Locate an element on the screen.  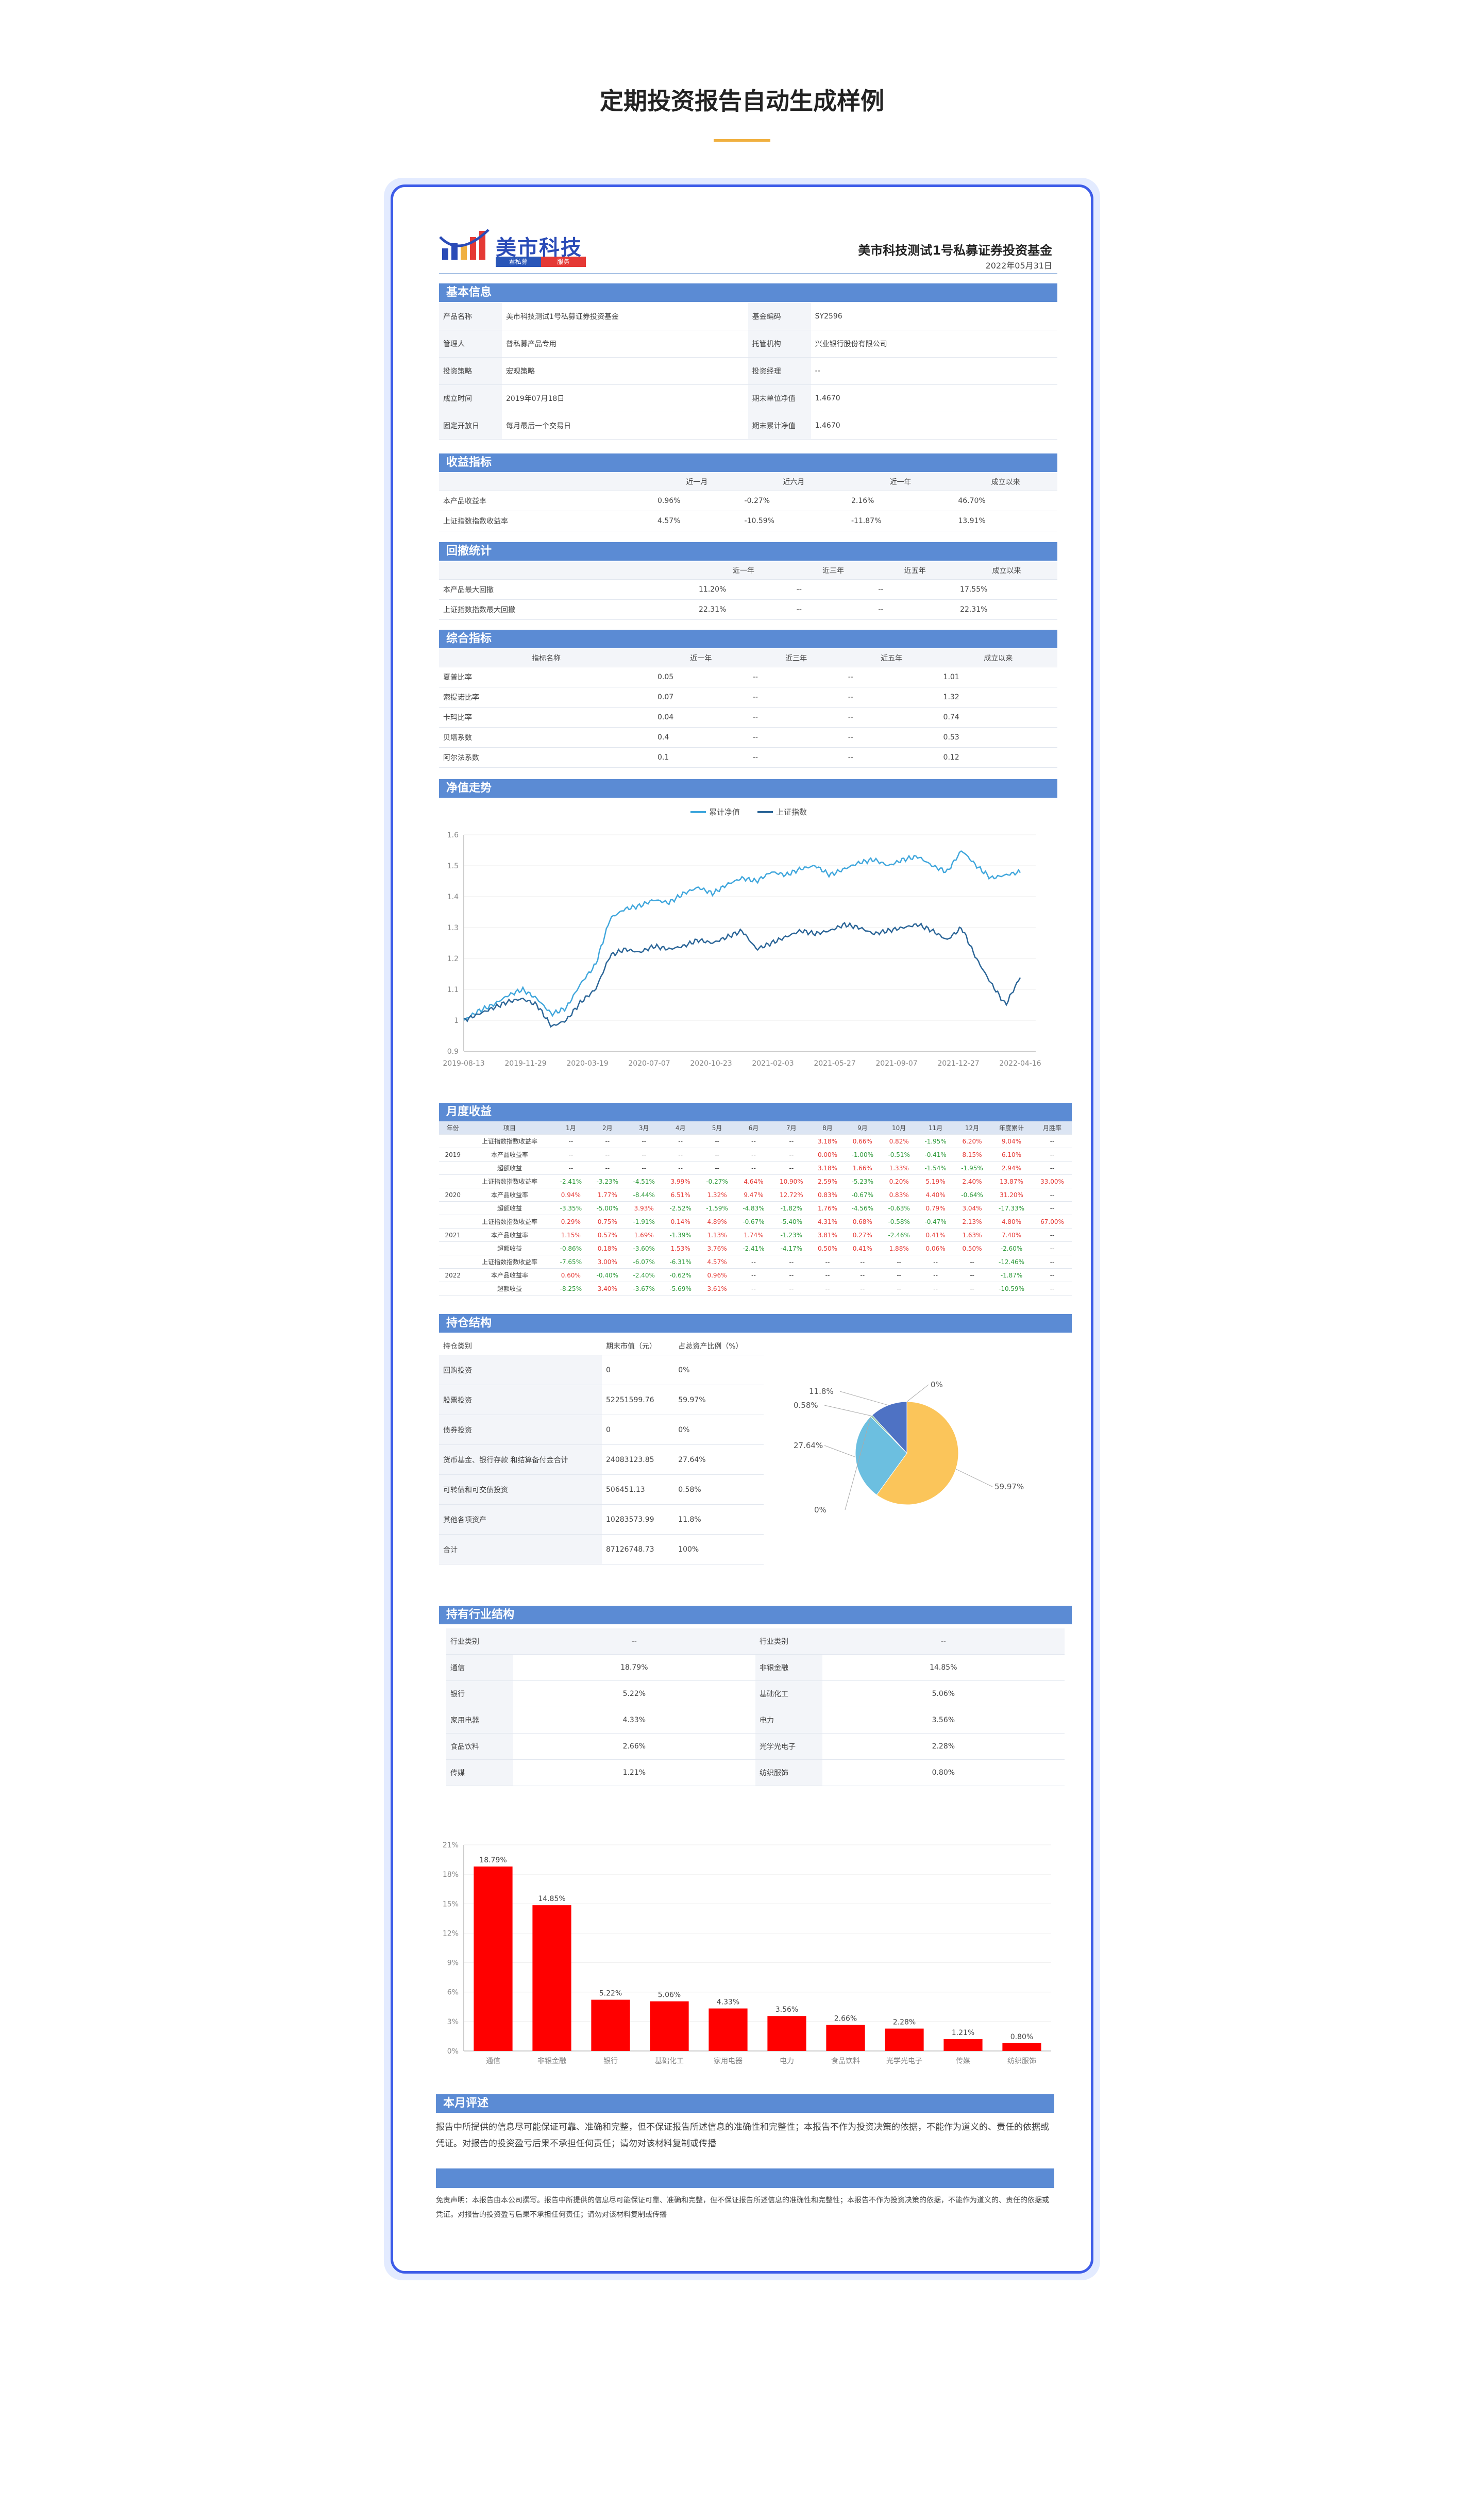
value-cell: -5.00% is located at coordinates (607, 1208).